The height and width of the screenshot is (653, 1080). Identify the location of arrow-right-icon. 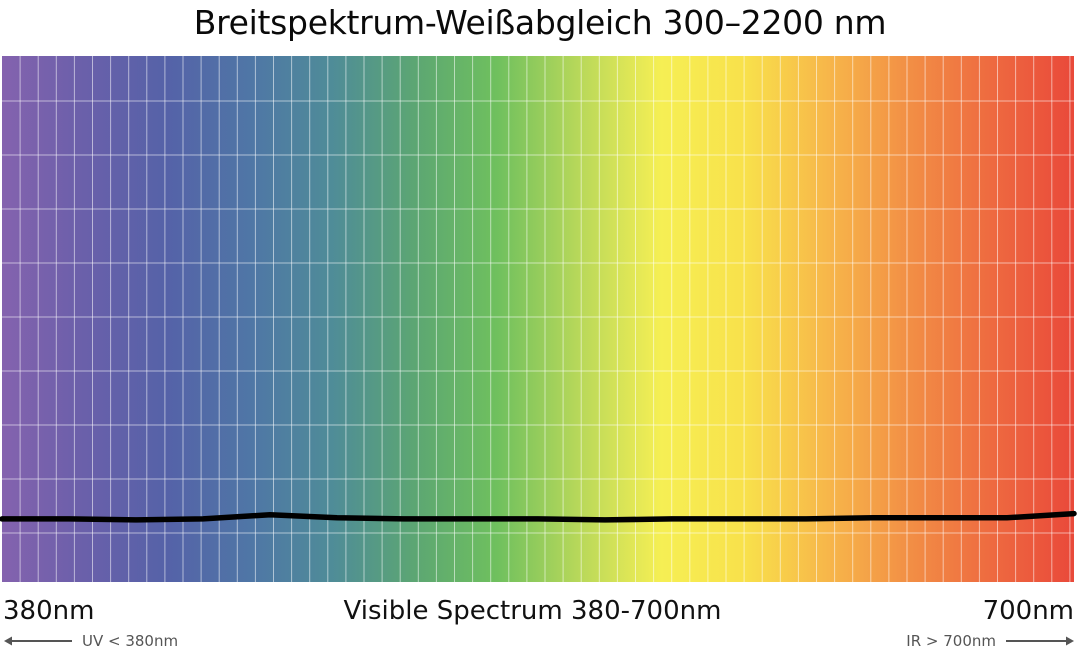
(1040, 641).